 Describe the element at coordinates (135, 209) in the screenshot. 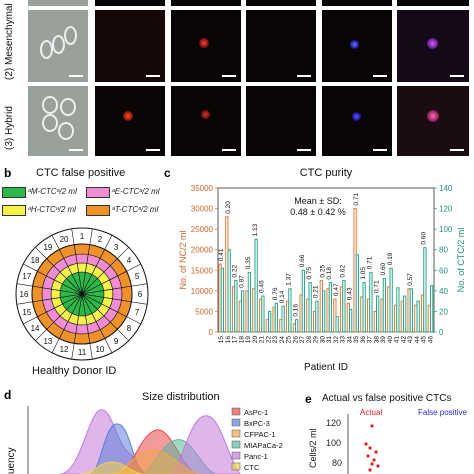

I see `legend-label-t-ctc: ᵃT-CTCᵃ/2 ml` at that location.